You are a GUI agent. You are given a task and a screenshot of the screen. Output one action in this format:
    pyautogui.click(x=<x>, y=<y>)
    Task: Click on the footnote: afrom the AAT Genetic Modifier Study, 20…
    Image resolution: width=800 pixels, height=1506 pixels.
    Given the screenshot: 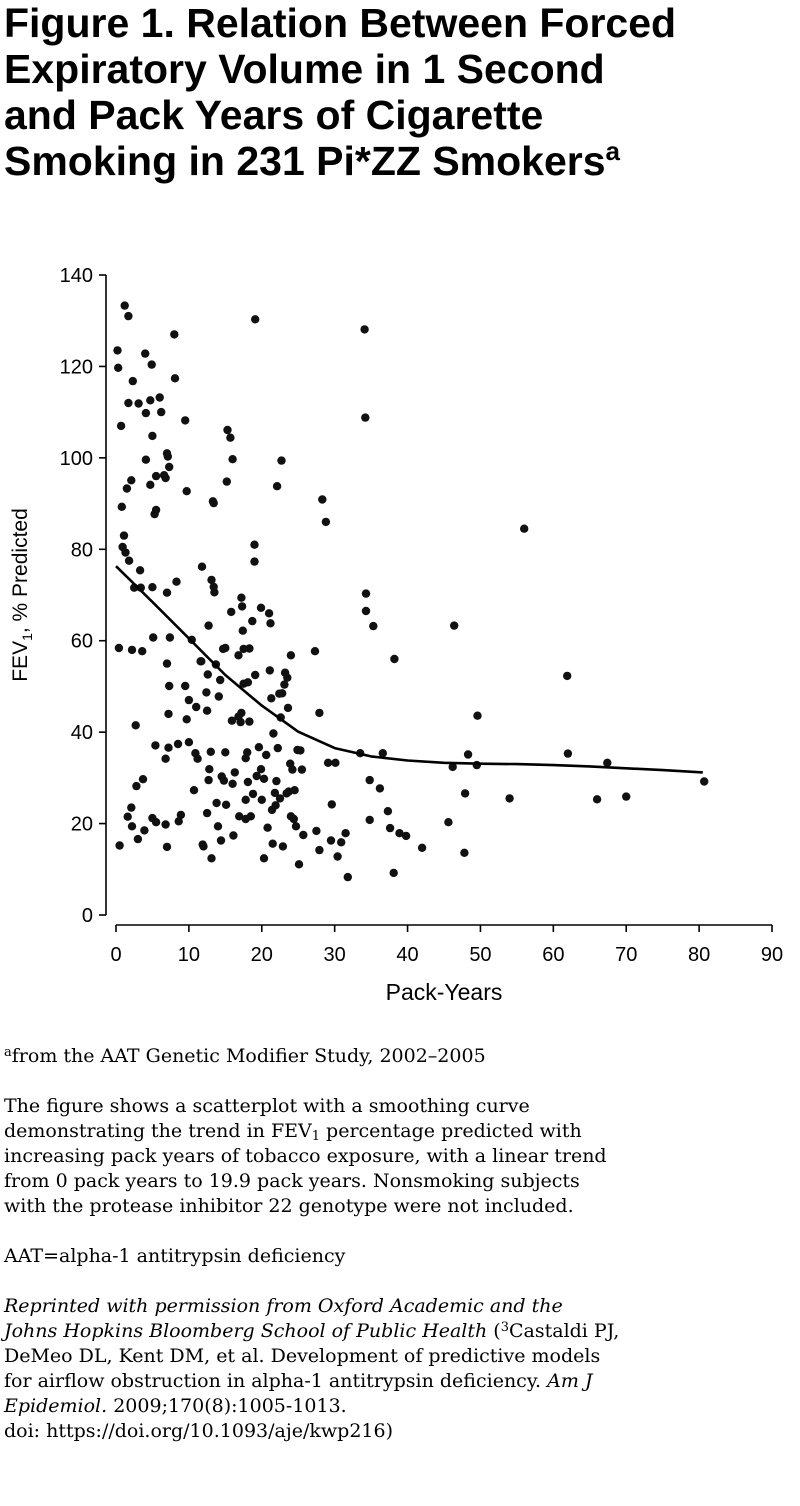 What is the action you would take?
    pyautogui.click(x=394, y=1056)
    